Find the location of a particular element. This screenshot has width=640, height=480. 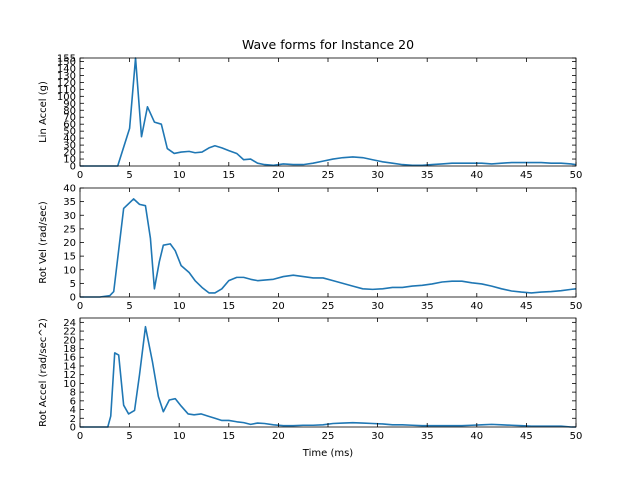

y-tick-label: 155 is located at coordinates (66, 59).